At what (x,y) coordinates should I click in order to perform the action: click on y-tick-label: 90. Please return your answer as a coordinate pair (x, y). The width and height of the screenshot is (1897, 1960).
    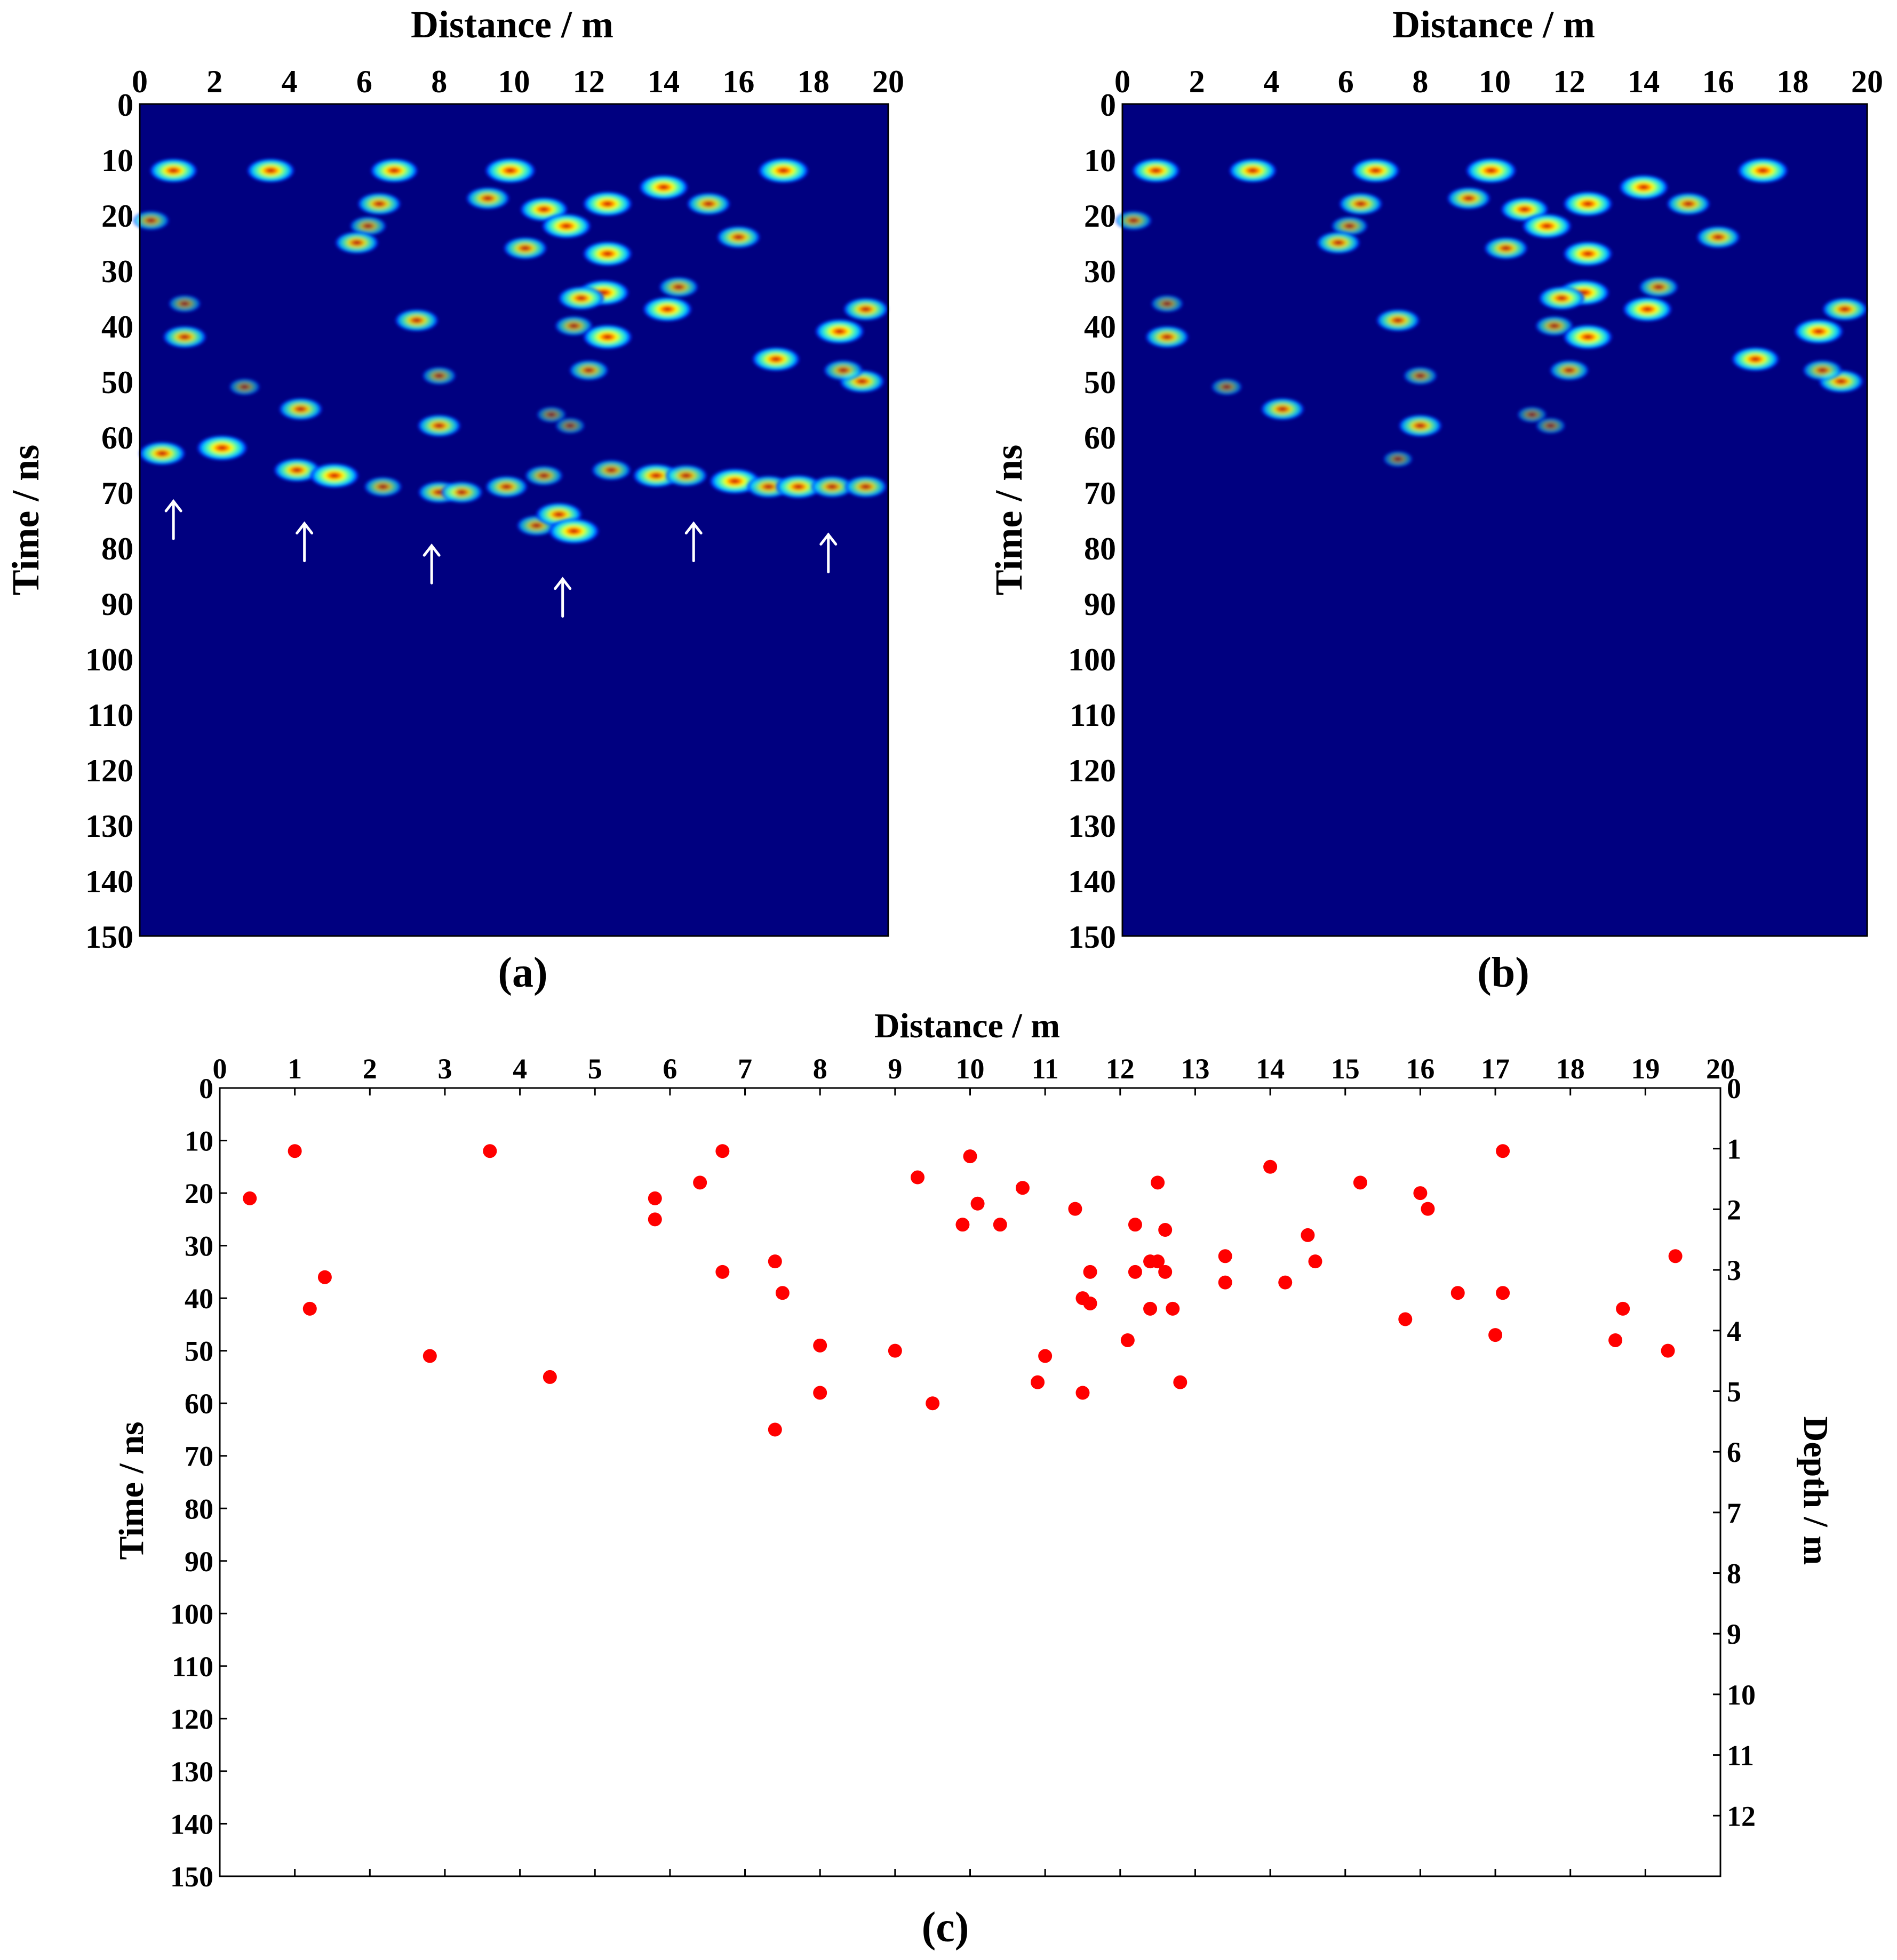
    Looking at the image, I should click on (1100, 604).